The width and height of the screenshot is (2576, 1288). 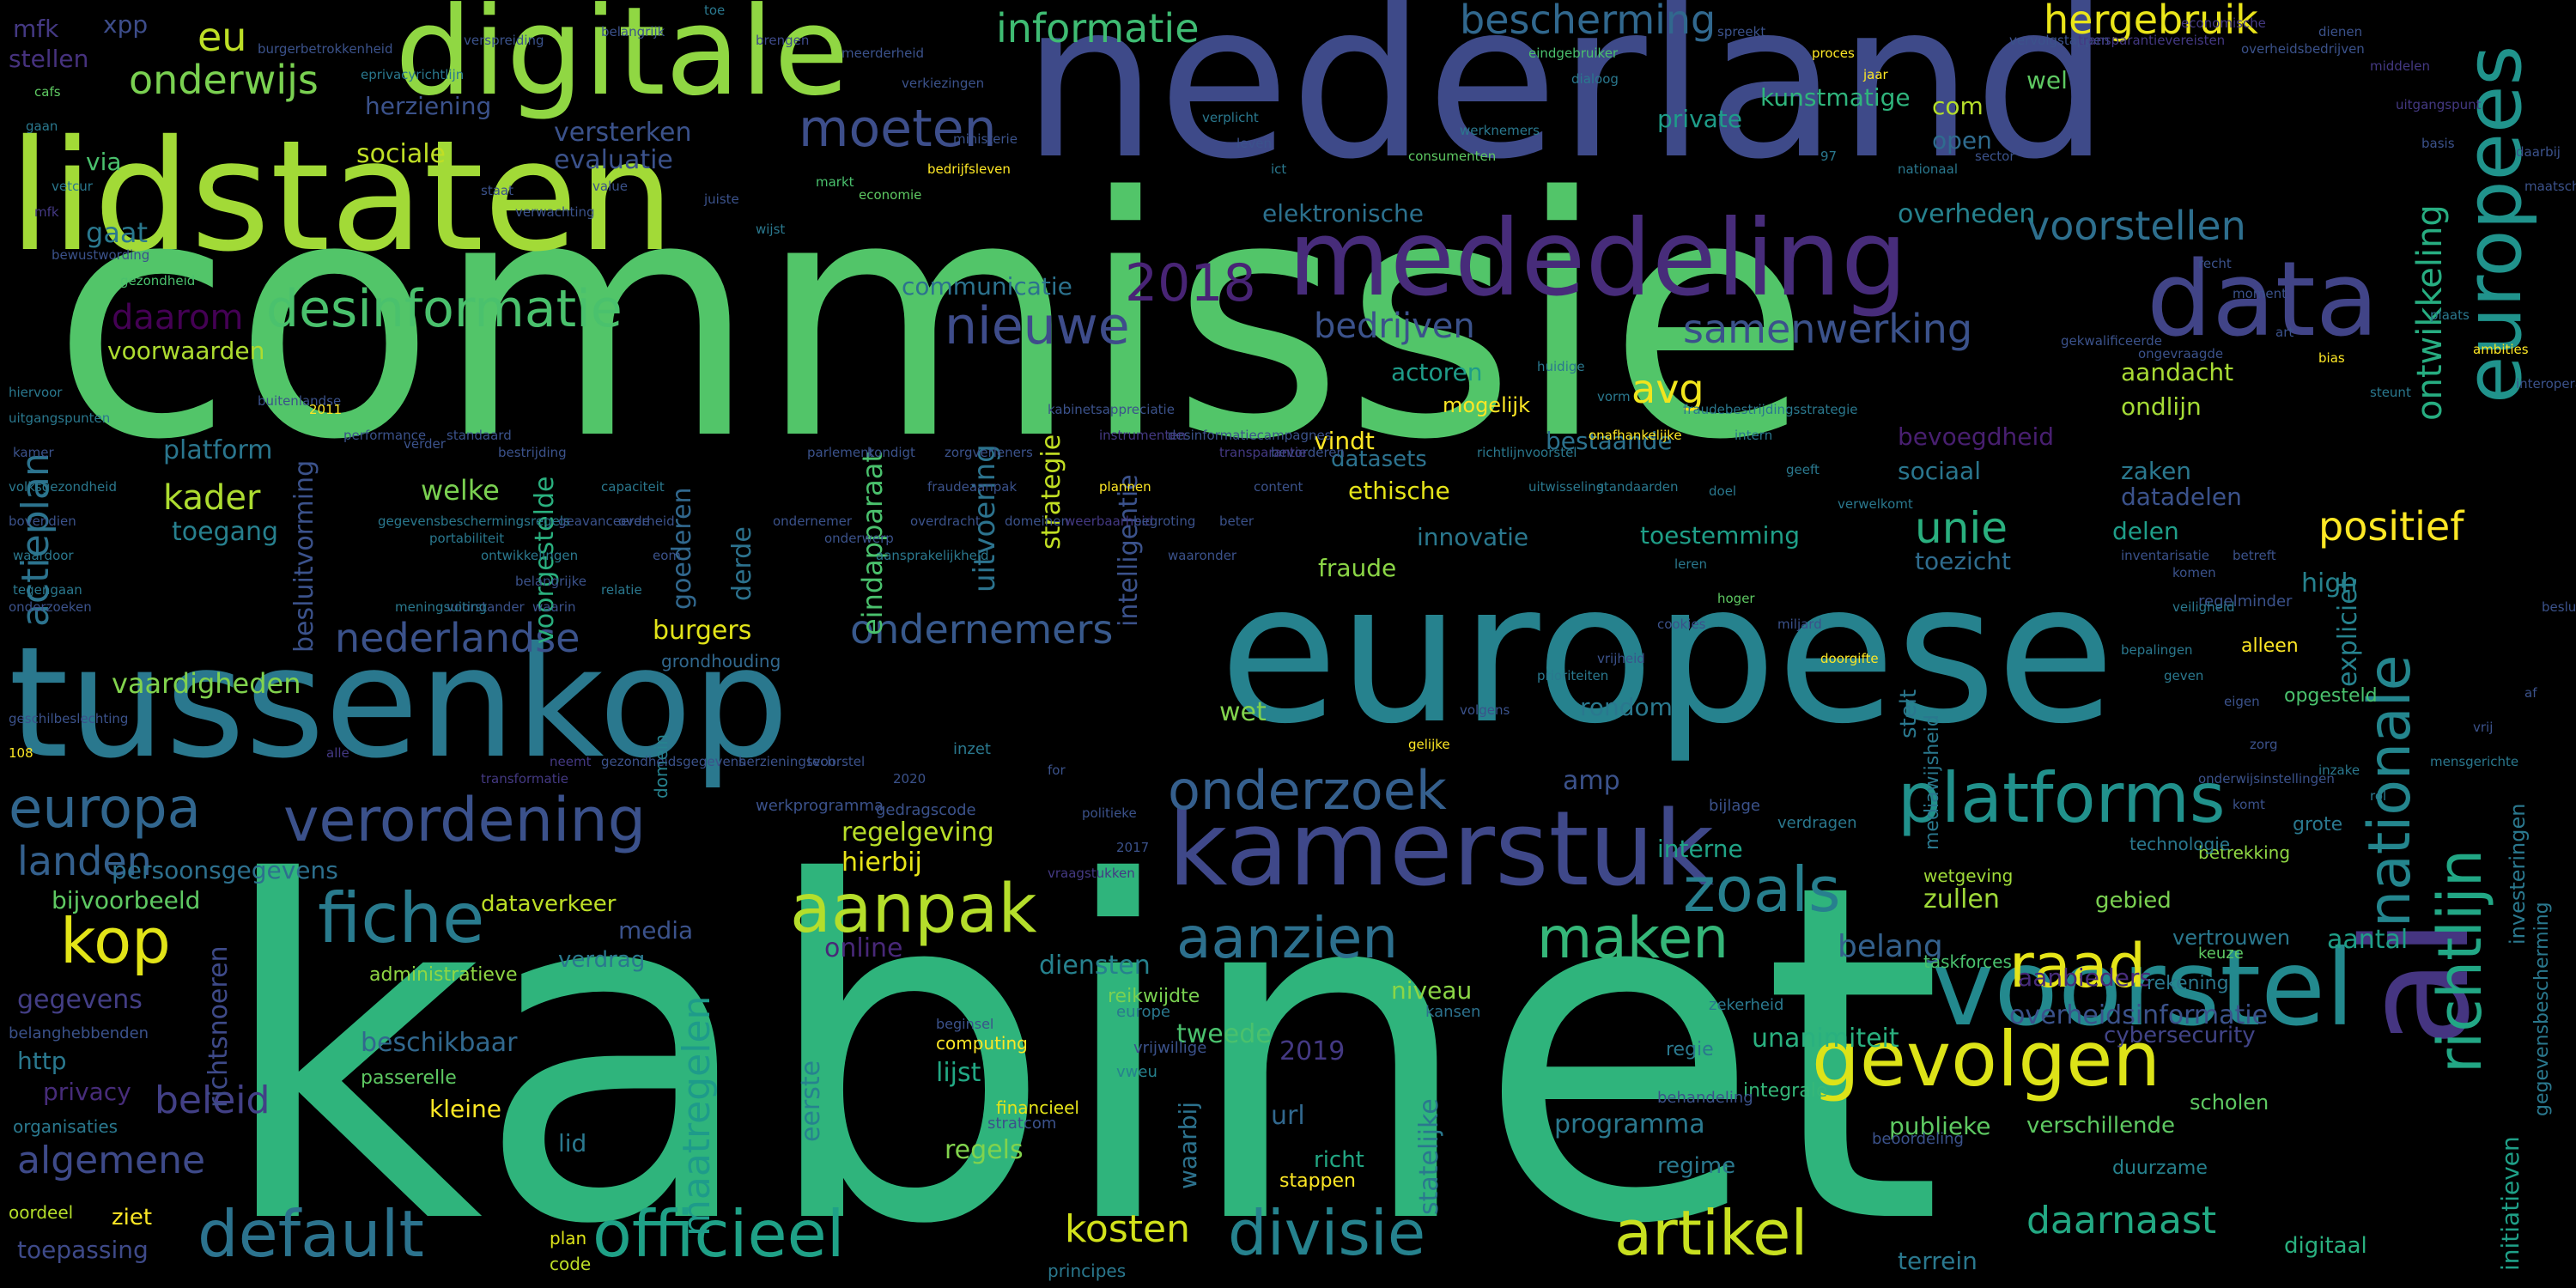 What do you see at coordinates (2134, 901) in the screenshot?
I see `word: gebied` at bounding box center [2134, 901].